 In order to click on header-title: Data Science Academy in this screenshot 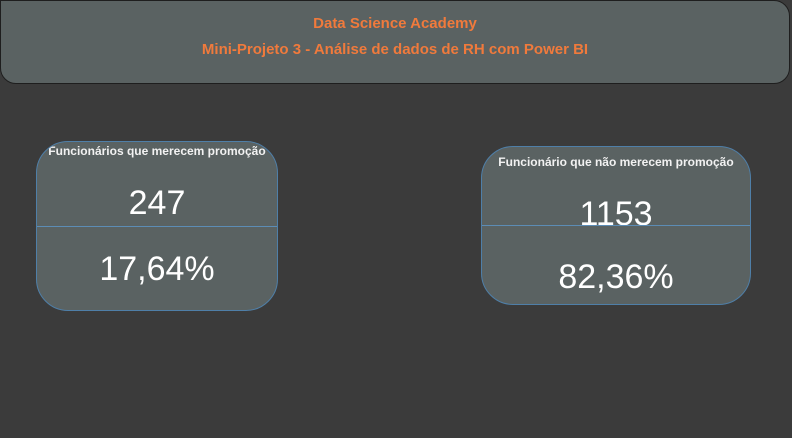, I will do `click(395, 23)`.